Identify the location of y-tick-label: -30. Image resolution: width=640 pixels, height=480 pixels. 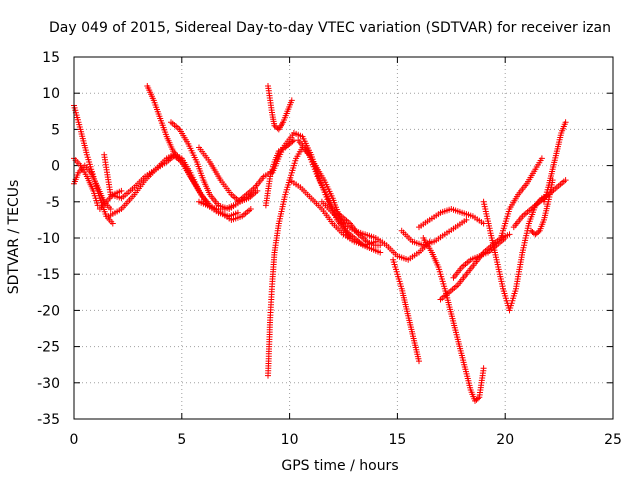
(48, 384).